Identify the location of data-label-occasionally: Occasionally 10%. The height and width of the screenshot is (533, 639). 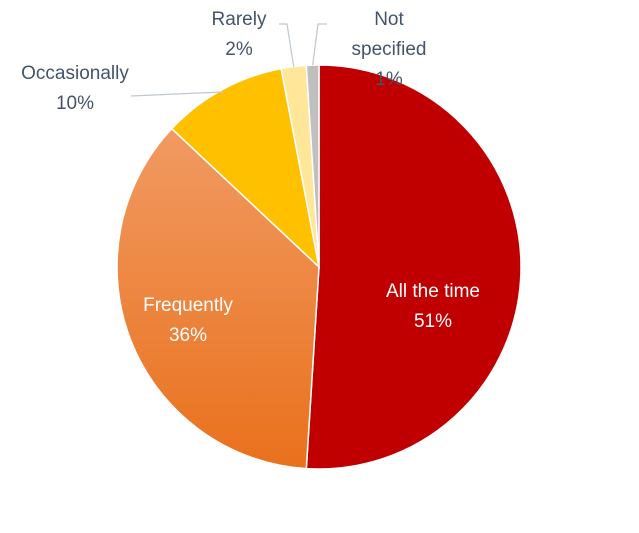
(75, 88).